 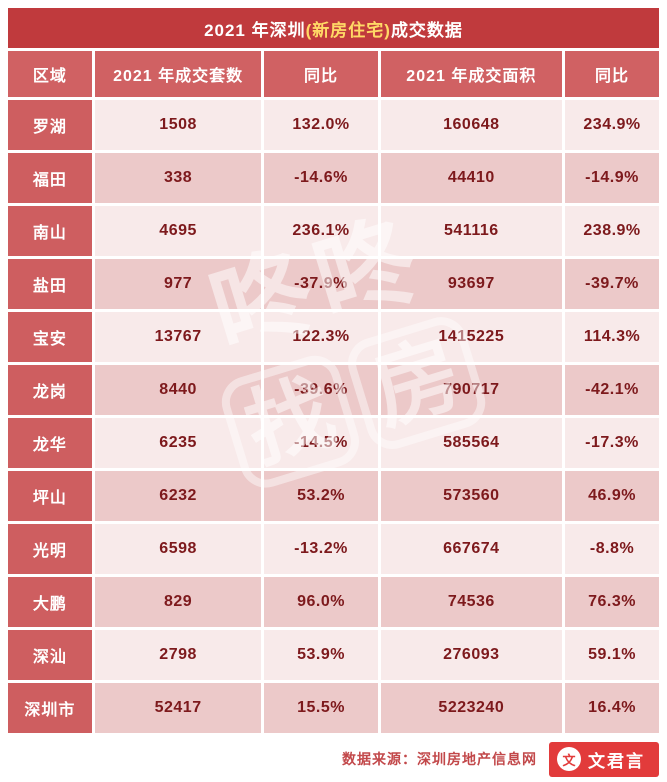 I want to click on data-source: 数据来源：深圳房地产信息网, so click(x=439, y=759).